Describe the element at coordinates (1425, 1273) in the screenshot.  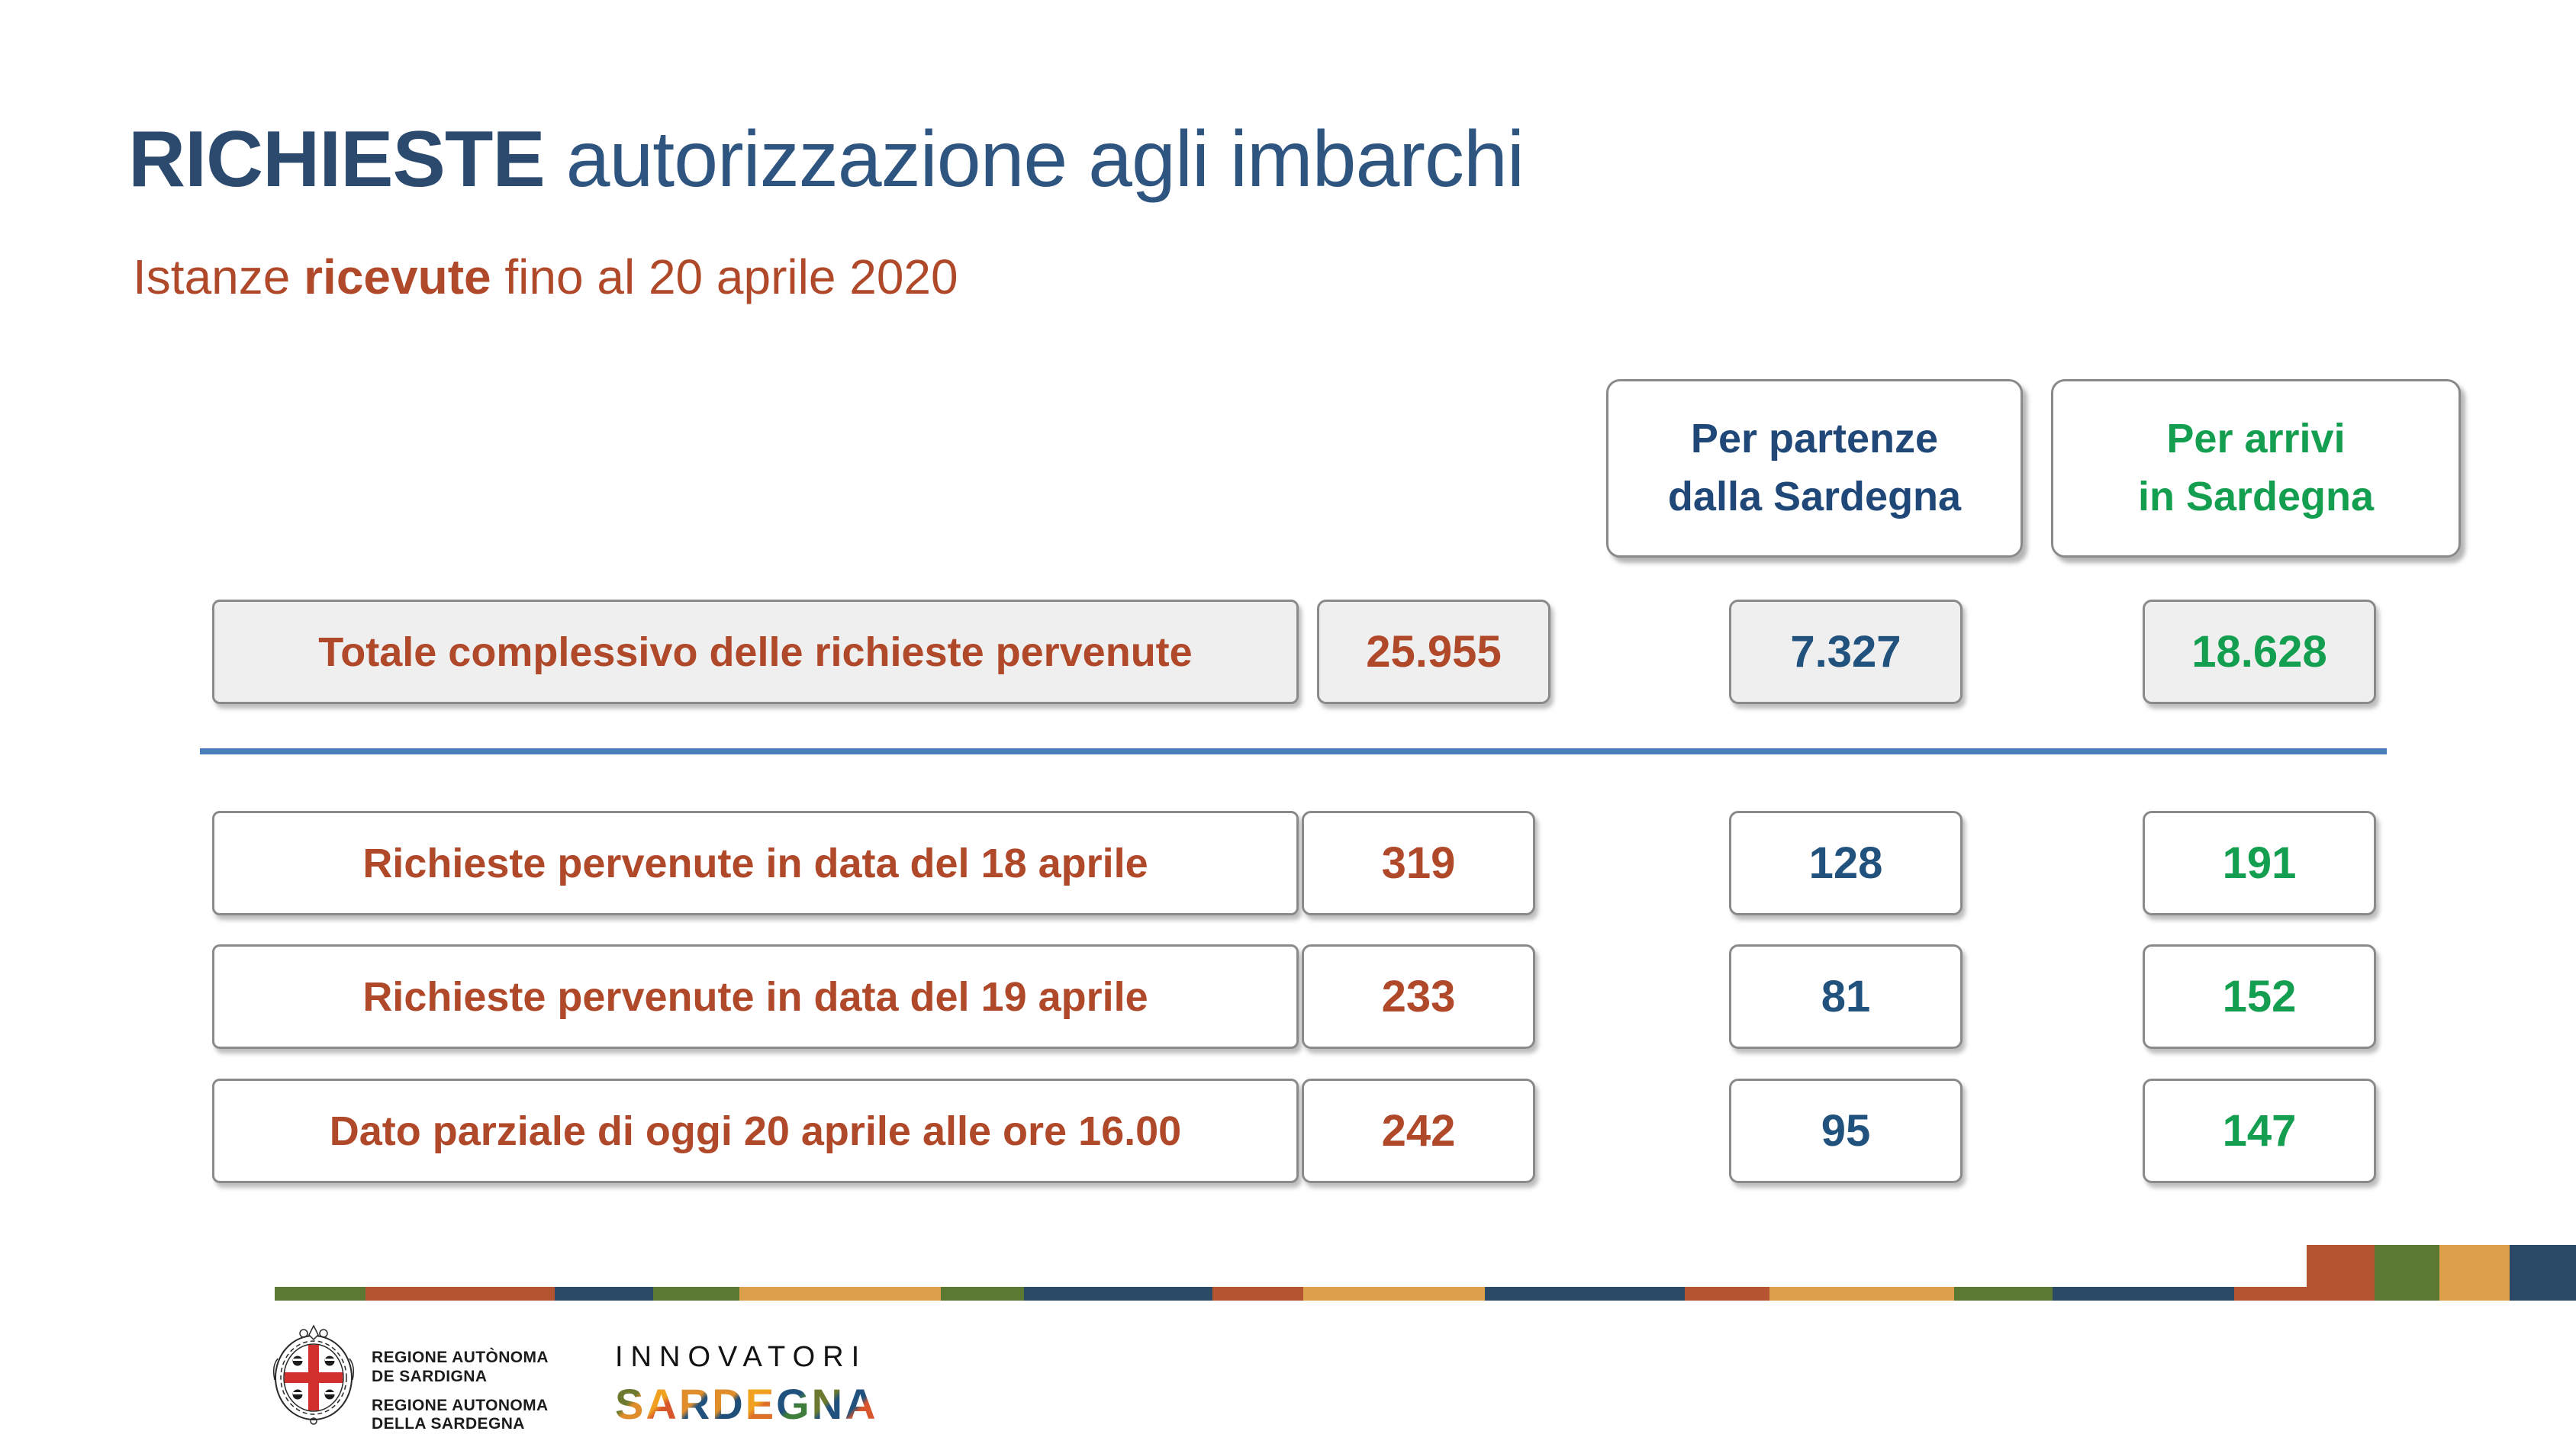
I see `footer-stripe` at that location.